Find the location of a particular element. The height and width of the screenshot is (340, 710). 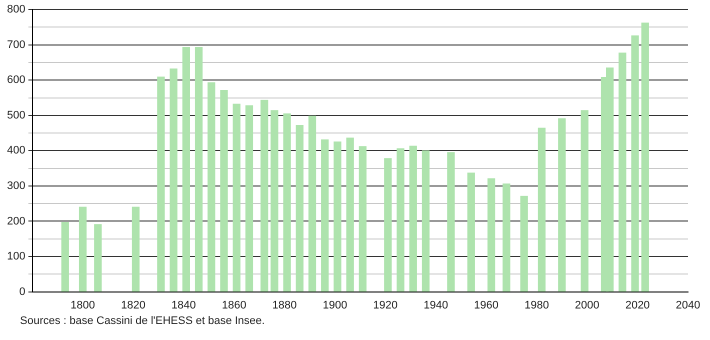

x-tick-label: 1860 is located at coordinates (234, 305).